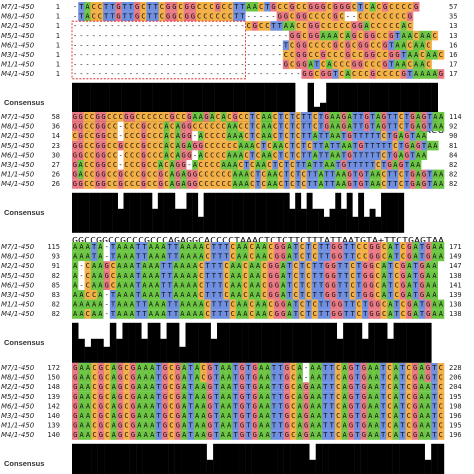 The image size is (474, 474). What do you see at coordinates (56, 285) in the screenshot?
I see `sequence-start: 85` at bounding box center [56, 285].